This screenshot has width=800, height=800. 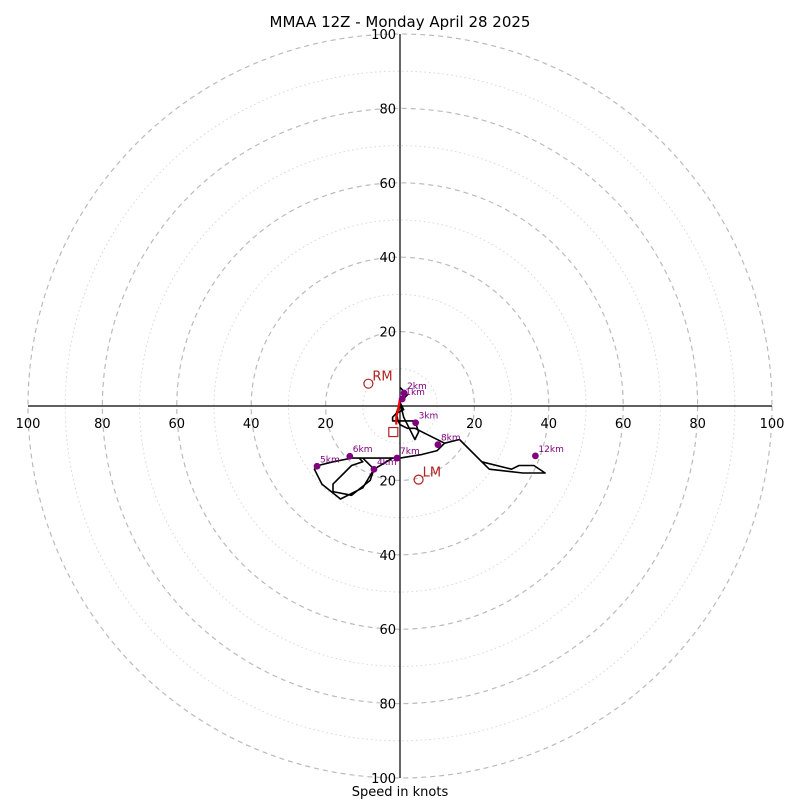 What do you see at coordinates (363, 450) in the screenshot?
I see `height-label-5: 6km` at bounding box center [363, 450].